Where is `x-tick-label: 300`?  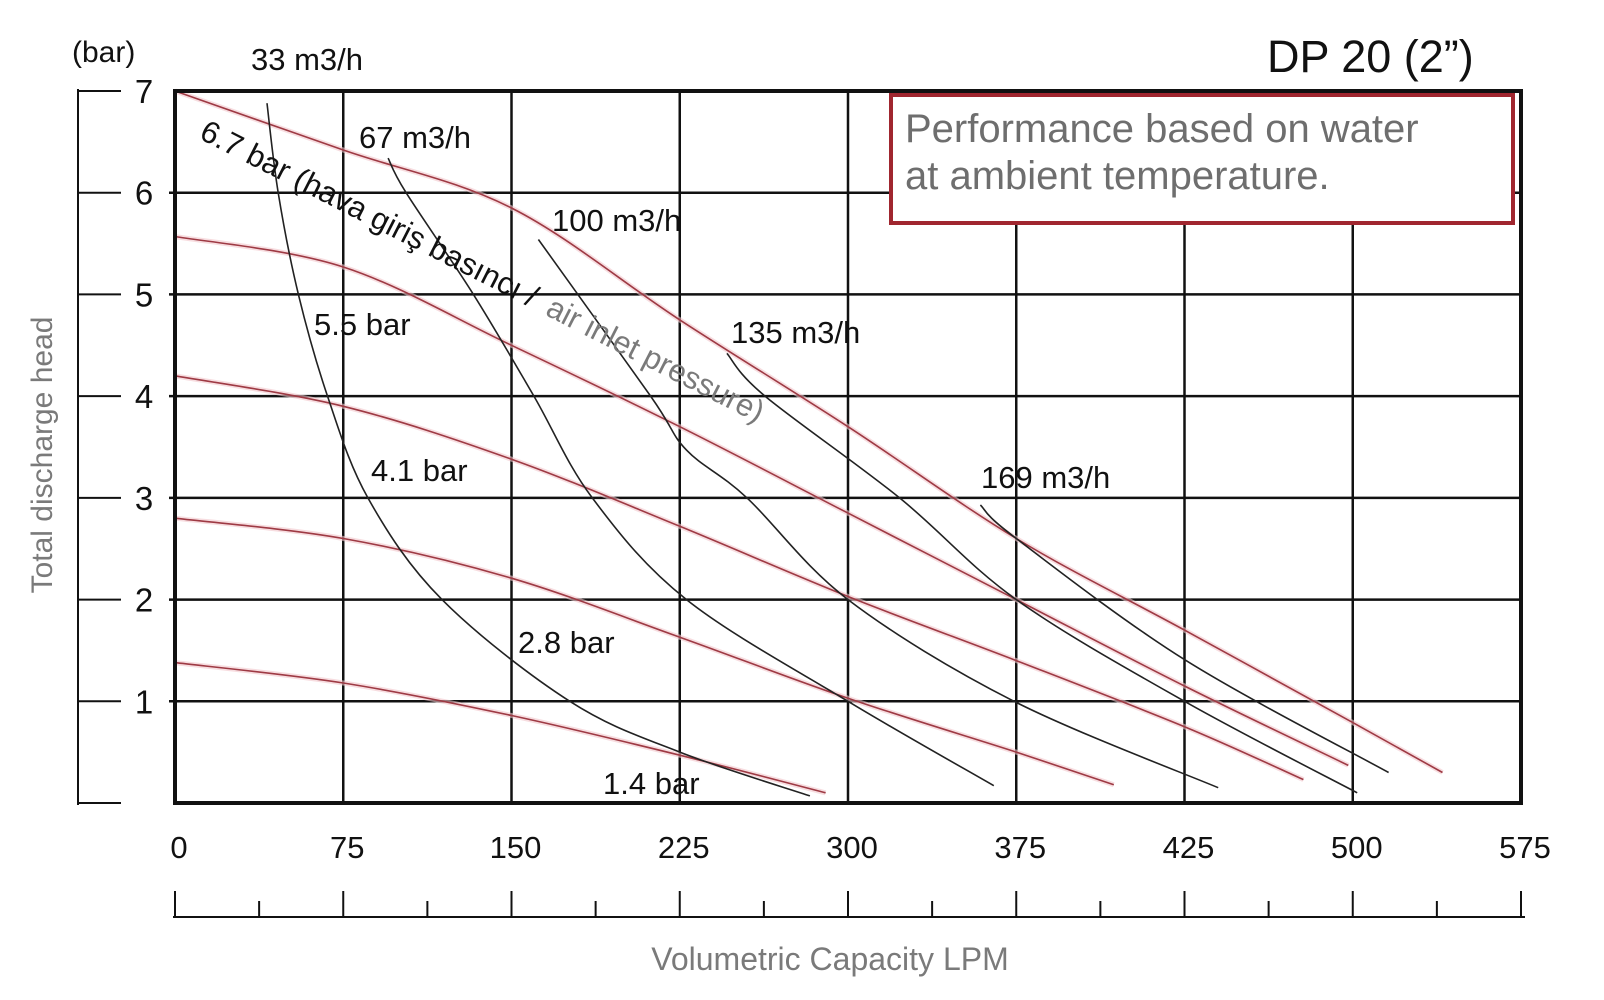
x-tick-label: 300 is located at coordinates (852, 847).